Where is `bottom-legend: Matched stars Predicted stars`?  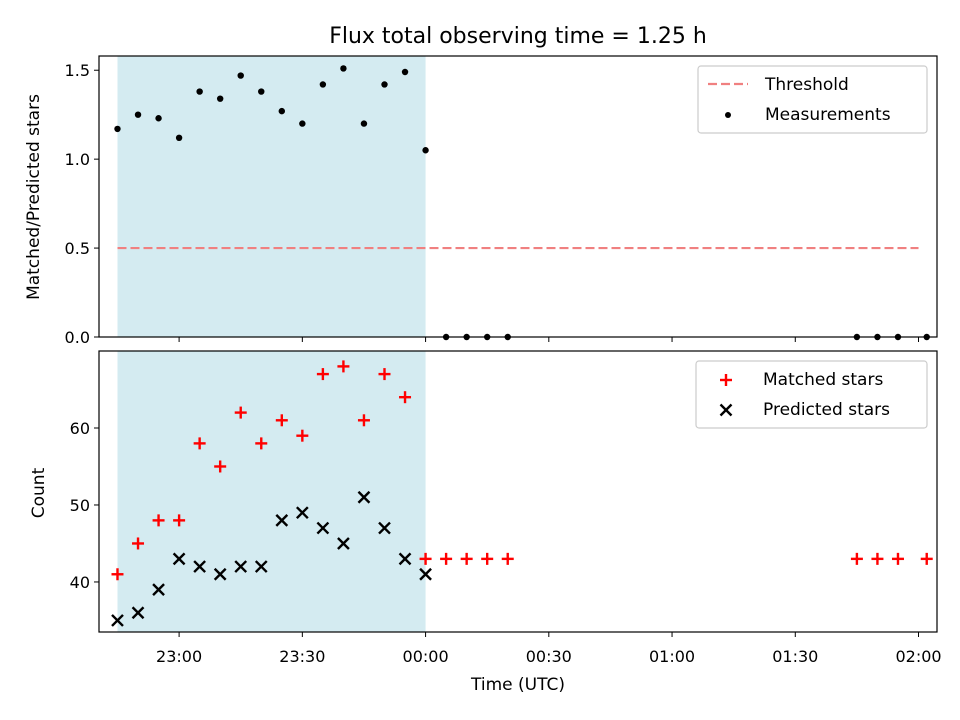
bottom-legend: Matched stars Predicted stars is located at coordinates (811, 394).